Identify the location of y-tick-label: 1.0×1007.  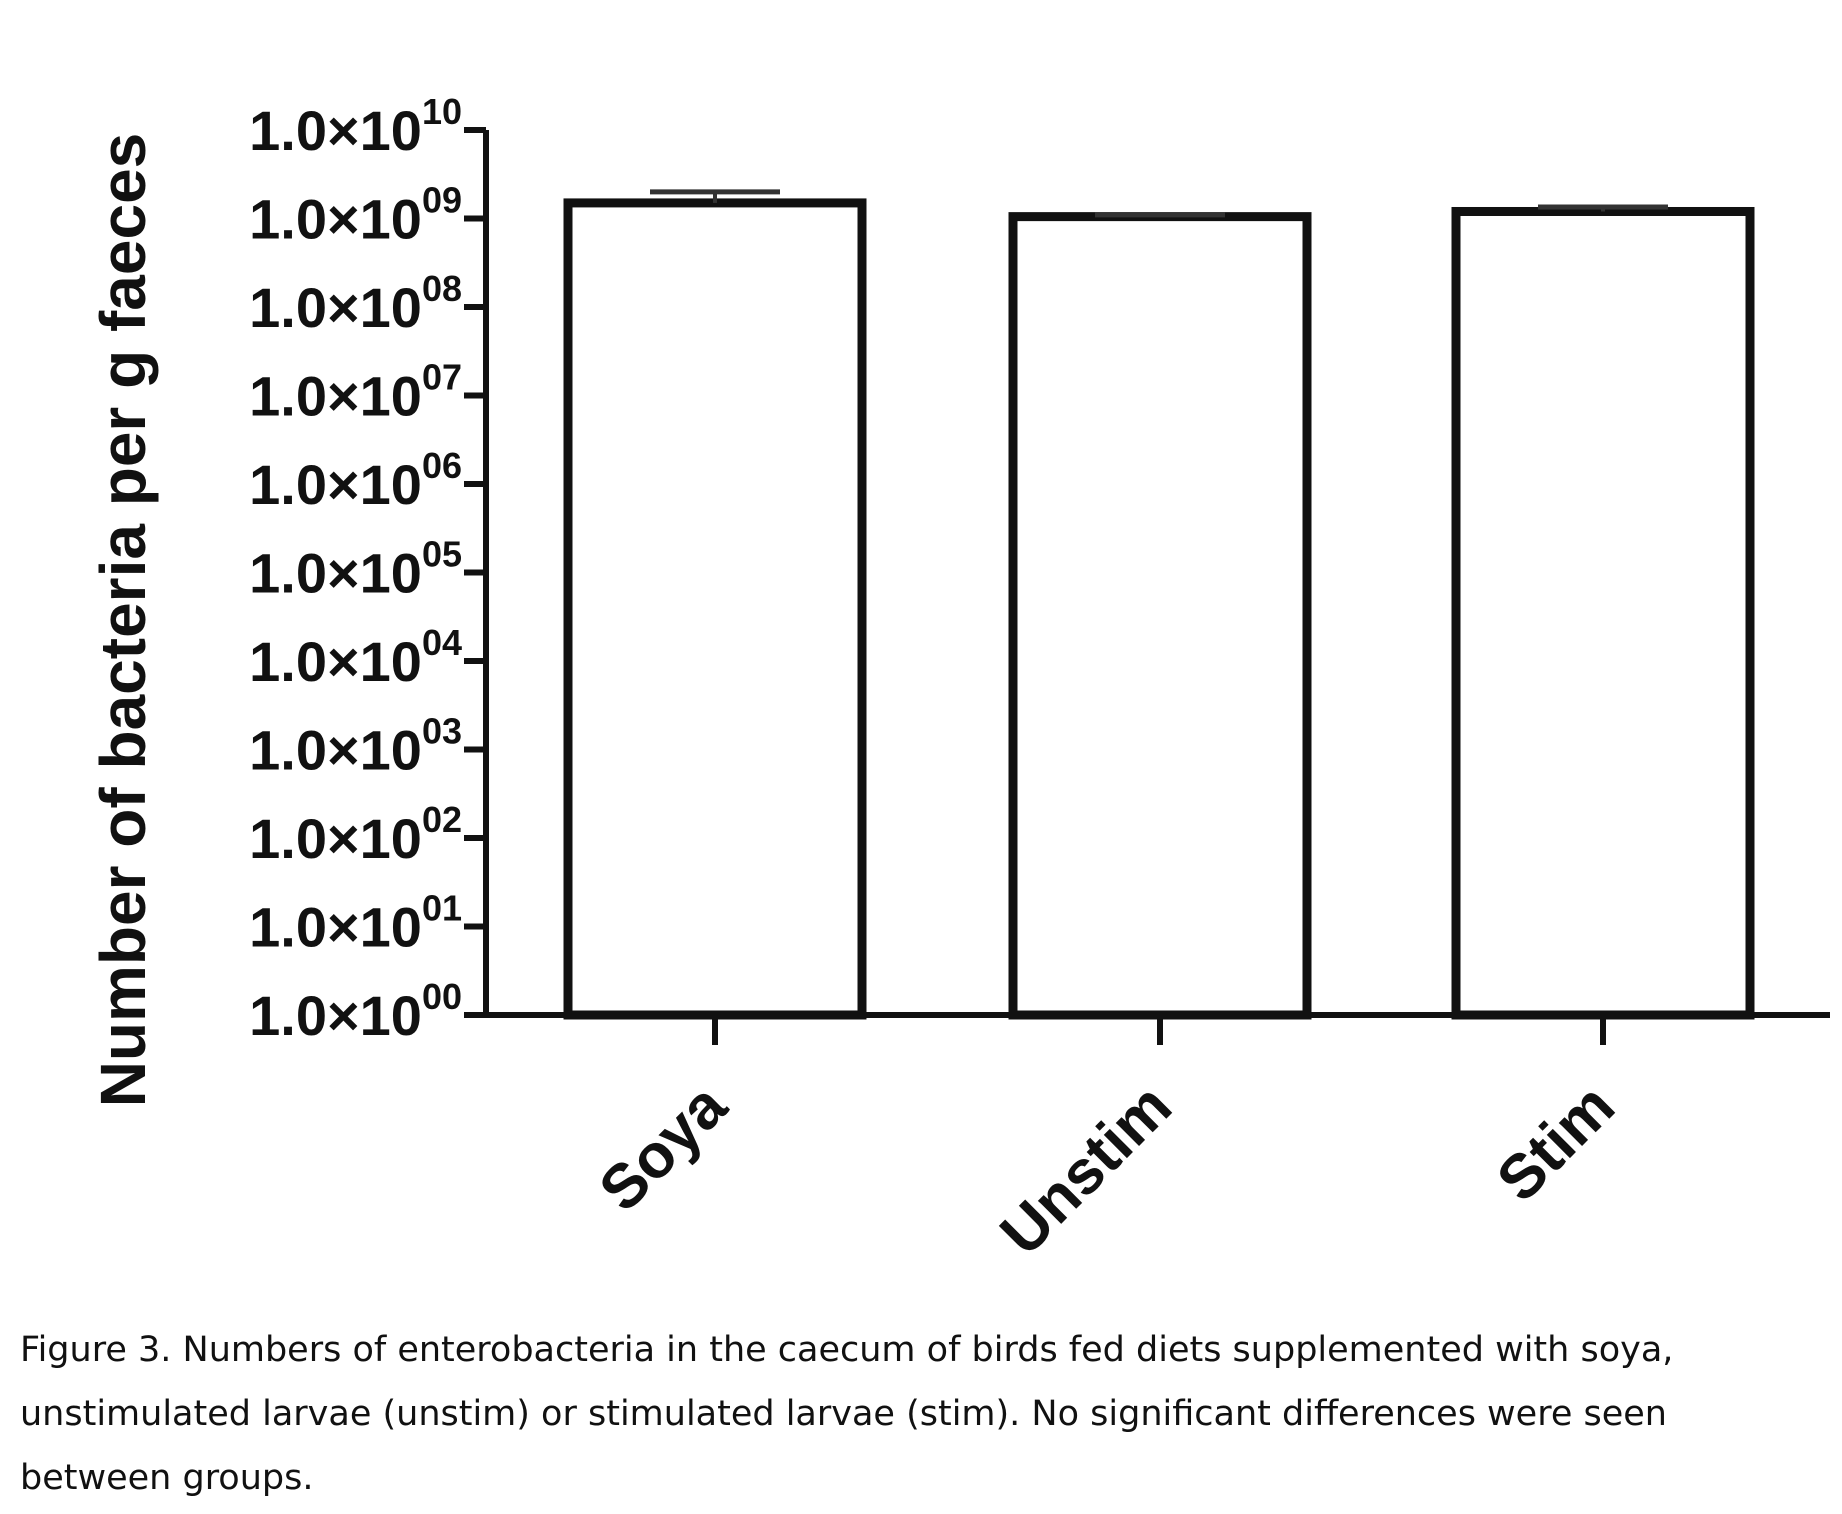
(355, 392).